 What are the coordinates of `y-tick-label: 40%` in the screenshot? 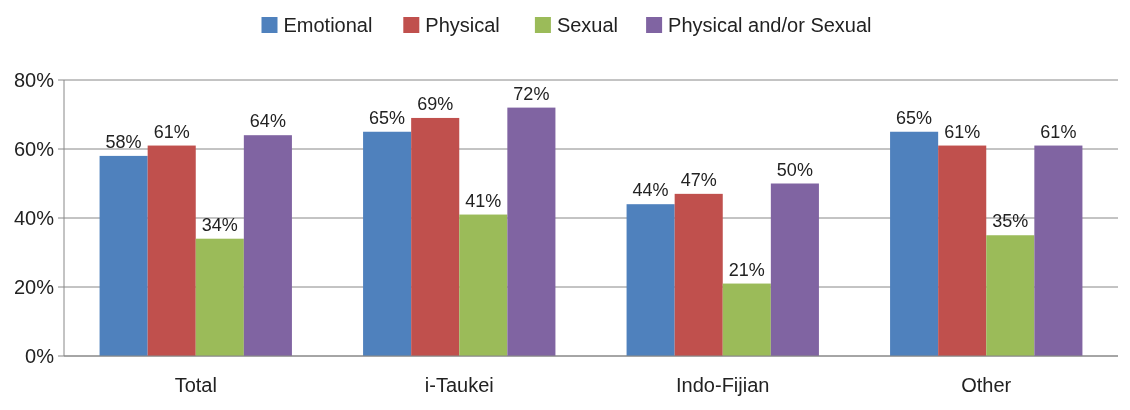 It's located at (34, 218).